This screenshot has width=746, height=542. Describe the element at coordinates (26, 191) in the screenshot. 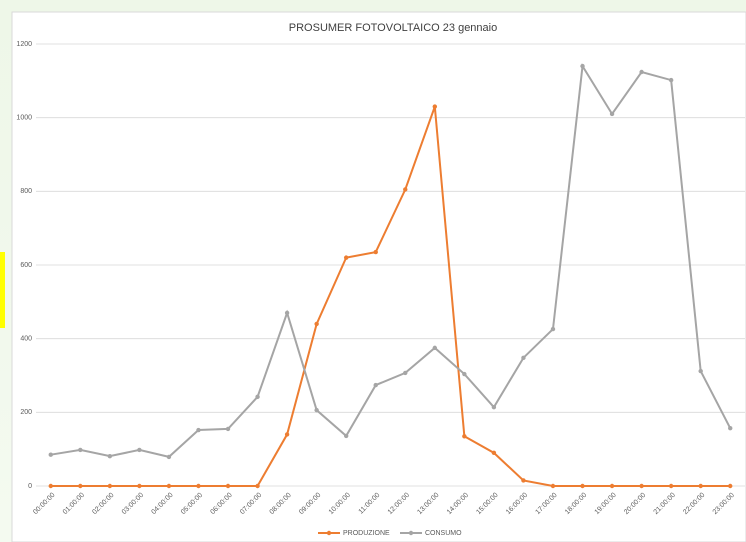

I see `y-tick-label: 800` at that location.